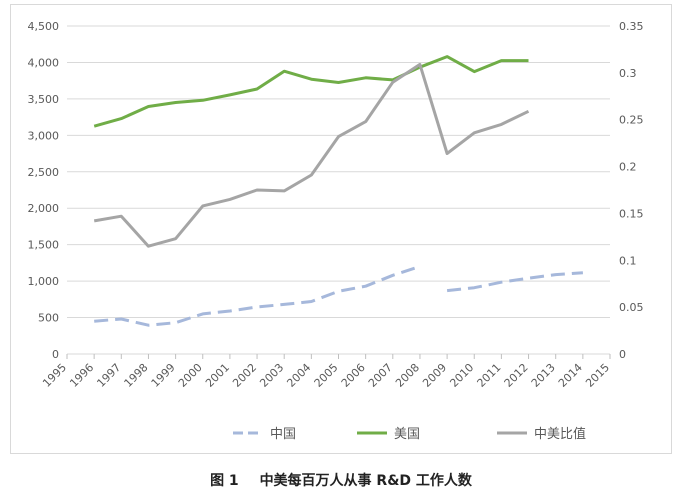 This screenshot has width=682, height=493. What do you see at coordinates (54, 375) in the screenshot?
I see `x-tick-label: 1995` at bounding box center [54, 375].